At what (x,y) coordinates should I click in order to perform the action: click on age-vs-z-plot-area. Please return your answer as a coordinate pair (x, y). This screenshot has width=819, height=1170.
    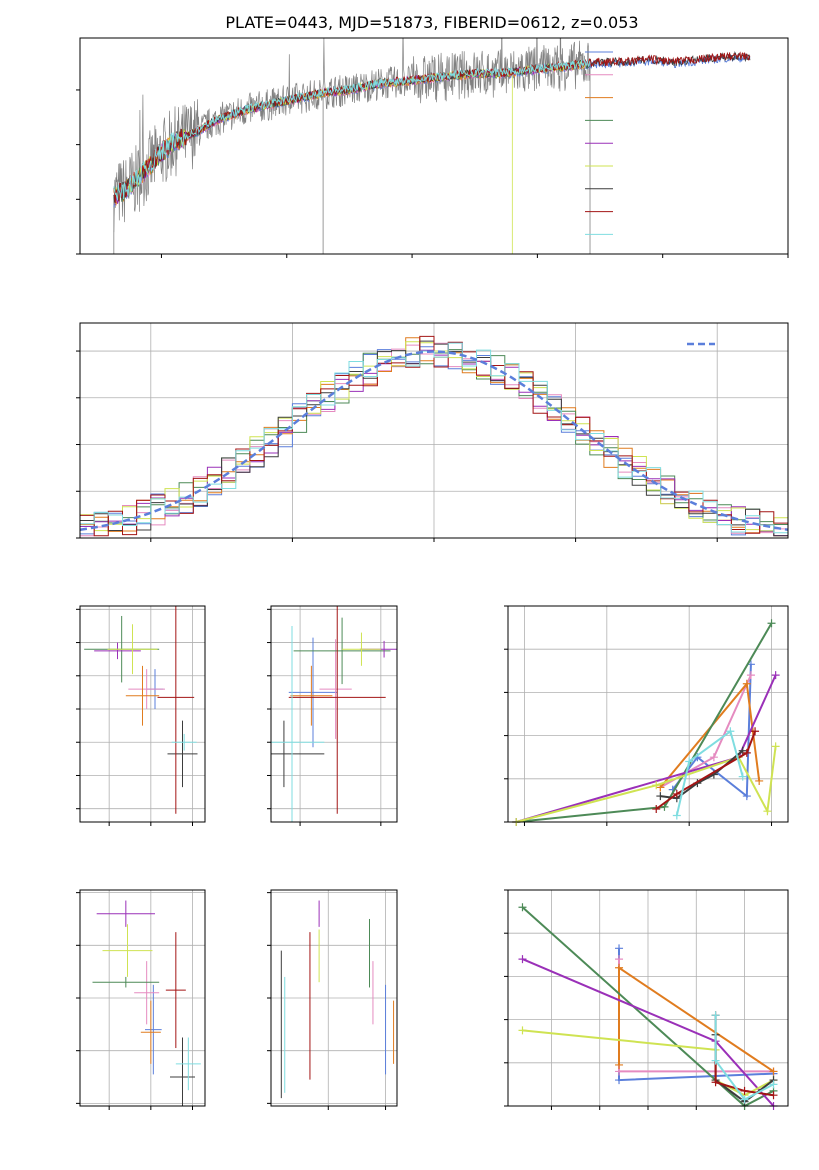
    Looking at the image, I should click on (141, 710).